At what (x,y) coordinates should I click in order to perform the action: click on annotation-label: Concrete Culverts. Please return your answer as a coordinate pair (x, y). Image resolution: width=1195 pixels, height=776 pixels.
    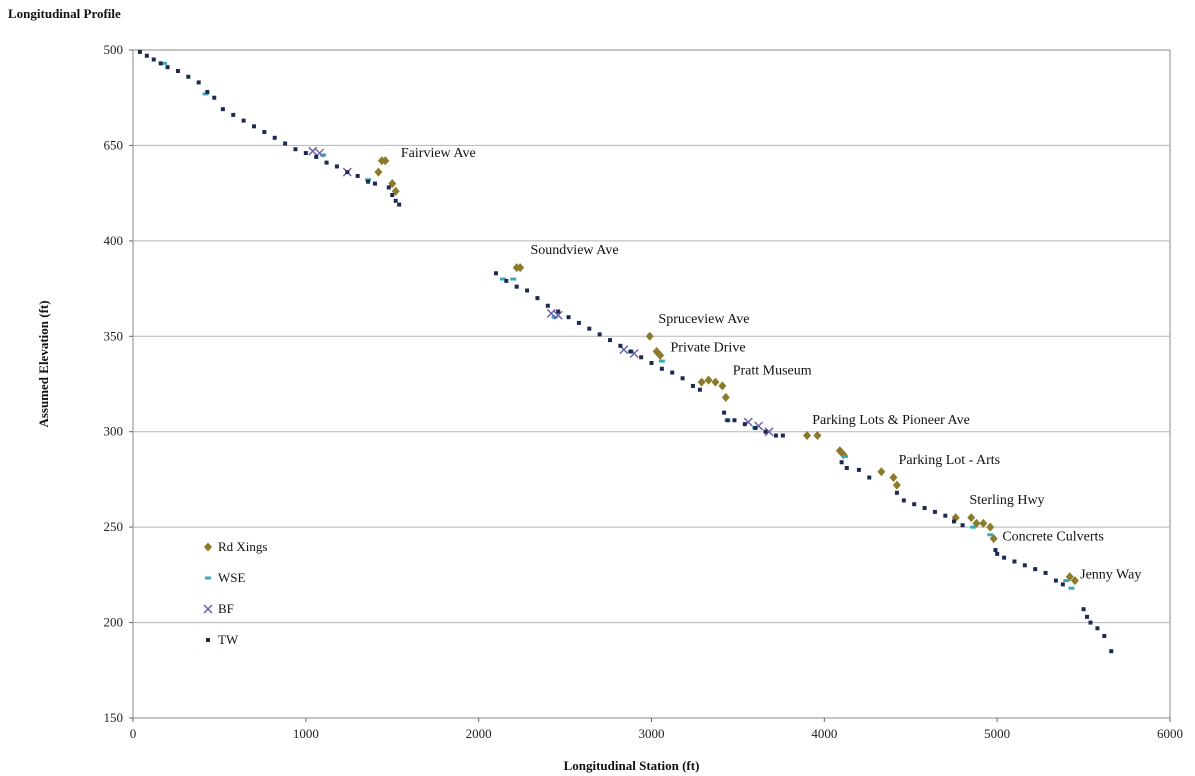
    Looking at the image, I should click on (1052, 537).